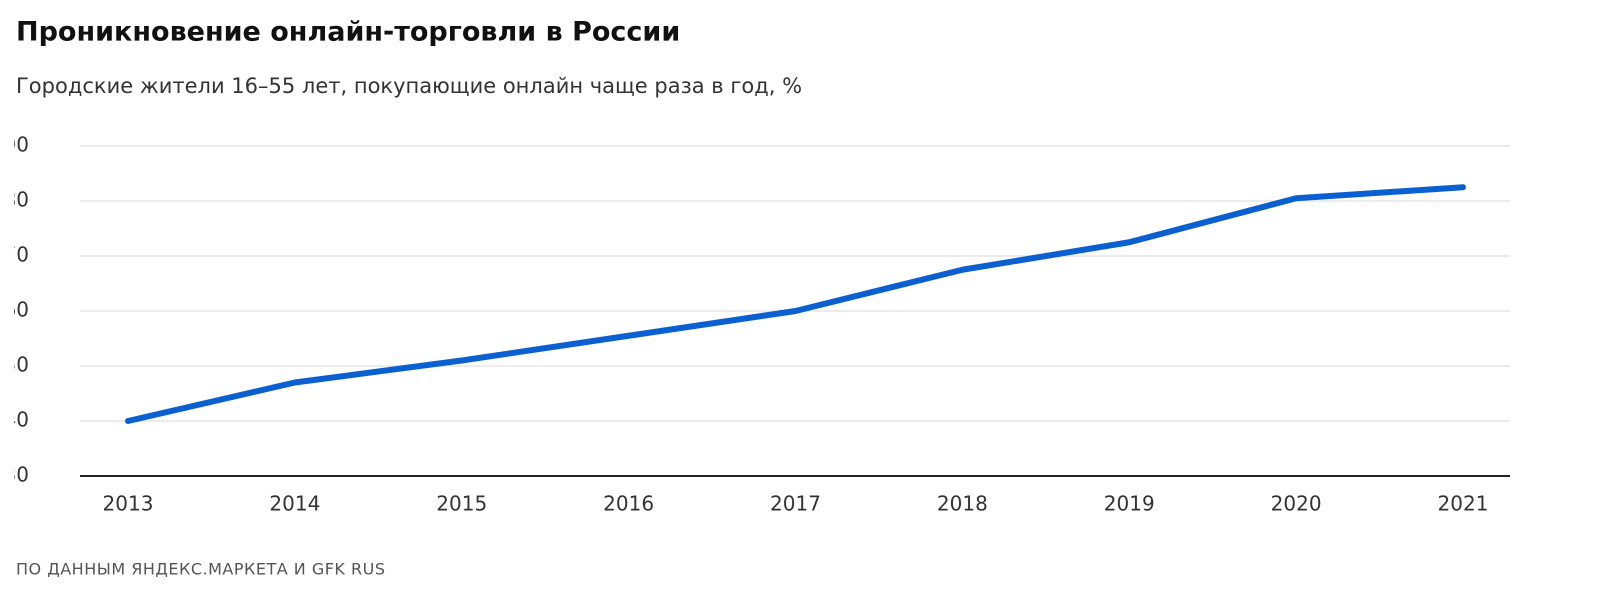 The height and width of the screenshot is (613, 1600). I want to click on x-tick-label: 2015, so click(461, 504).